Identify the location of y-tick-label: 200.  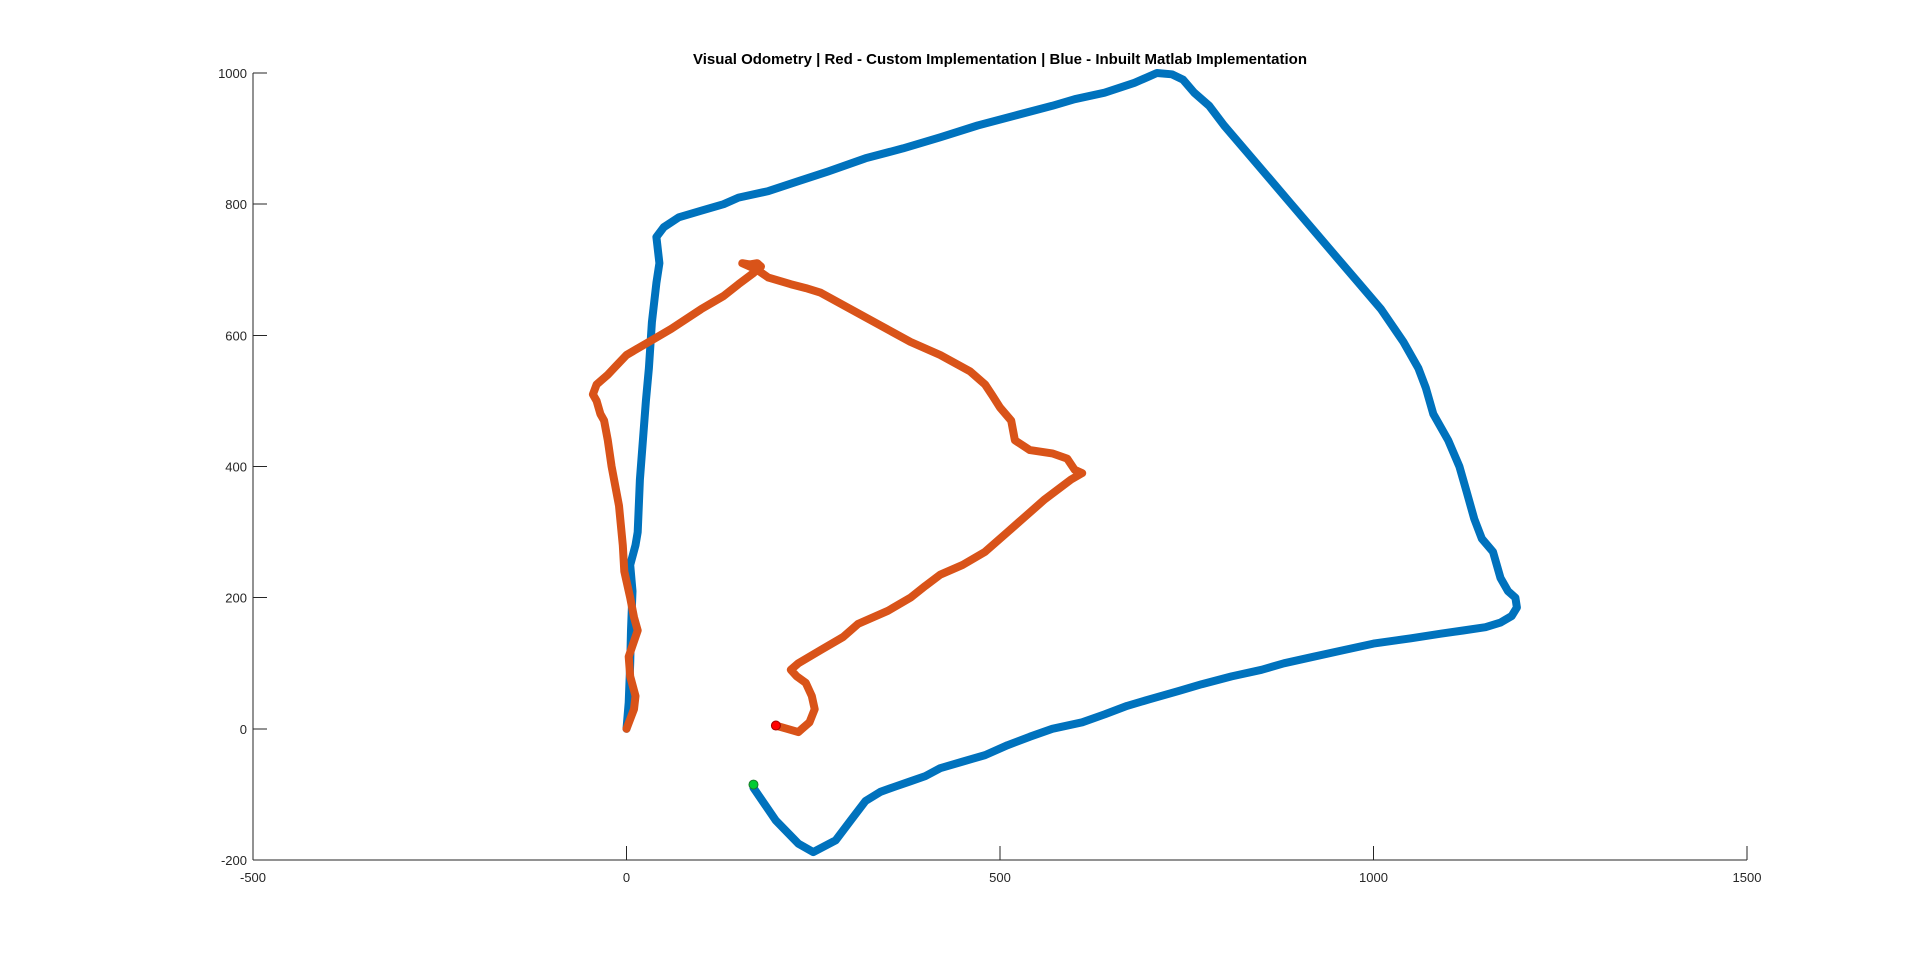
(236, 598).